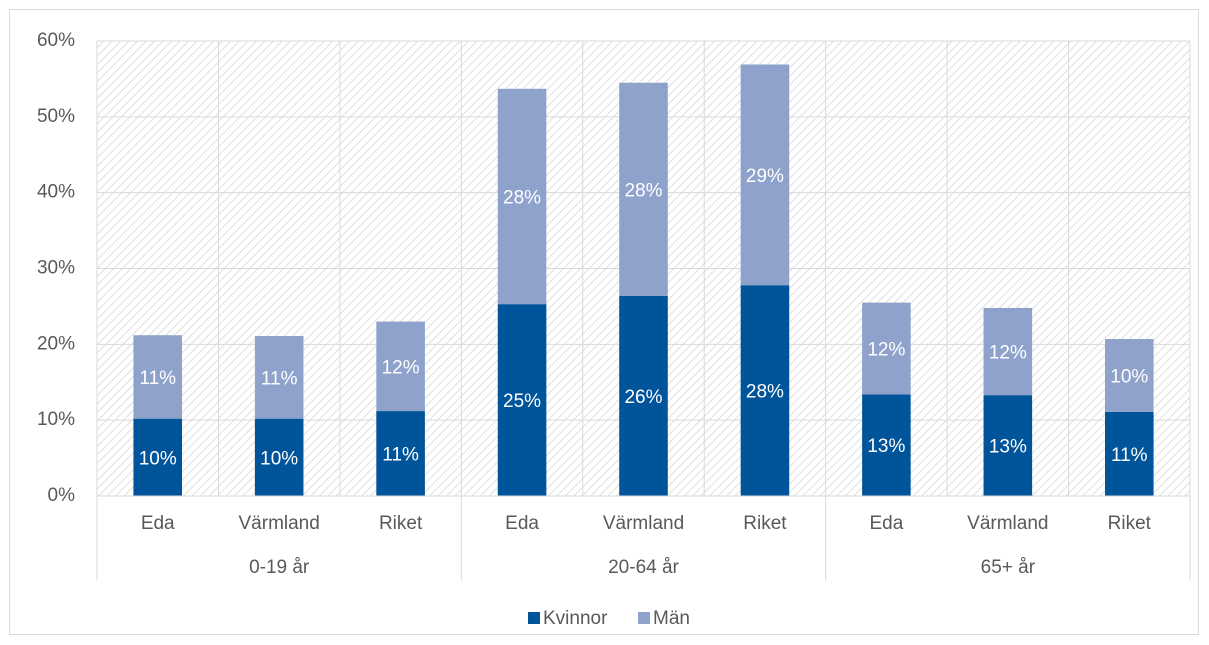  Describe the element at coordinates (279, 567) in the screenshot. I see `group-label: 0-19 år` at that location.